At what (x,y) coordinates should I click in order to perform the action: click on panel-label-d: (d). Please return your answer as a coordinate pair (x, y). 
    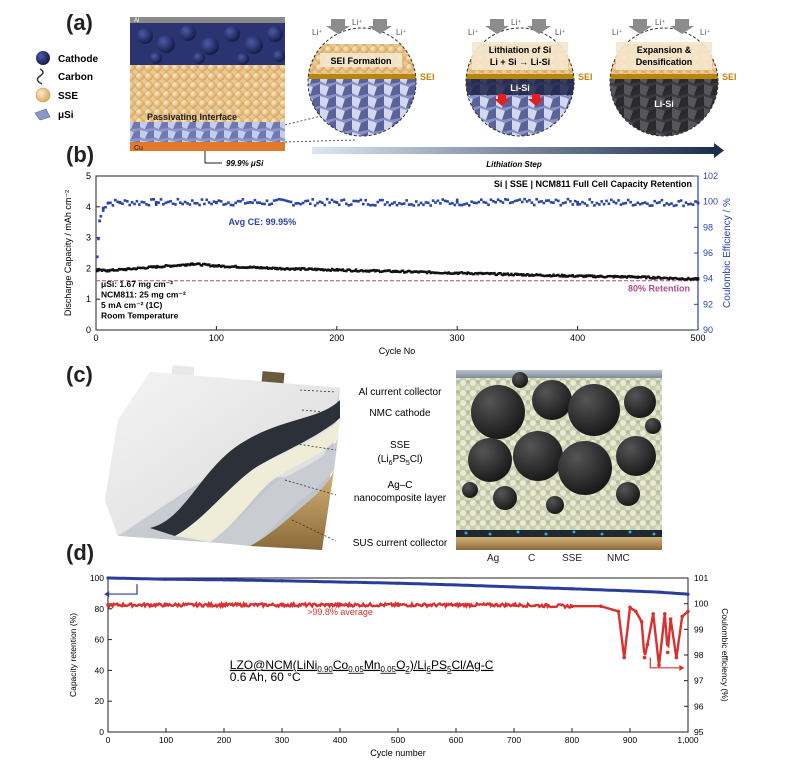
    Looking at the image, I should click on (80, 552).